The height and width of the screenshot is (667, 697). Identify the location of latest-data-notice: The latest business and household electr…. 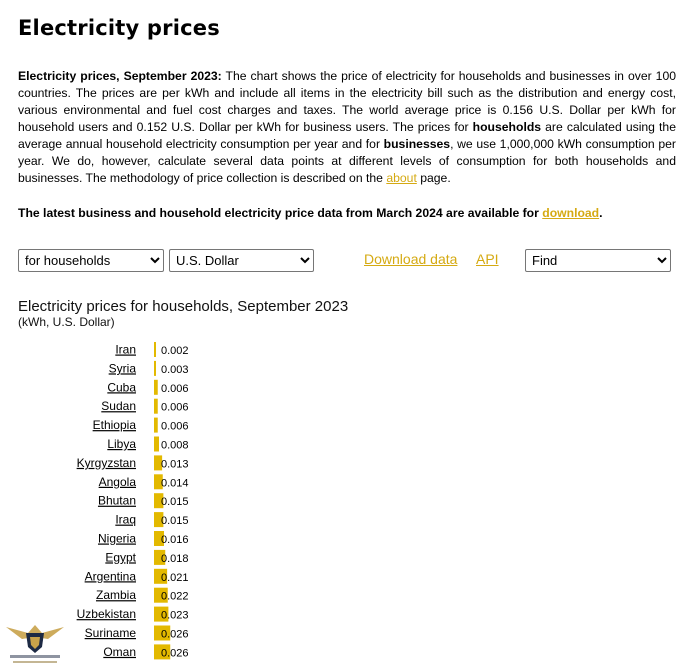
(310, 213).